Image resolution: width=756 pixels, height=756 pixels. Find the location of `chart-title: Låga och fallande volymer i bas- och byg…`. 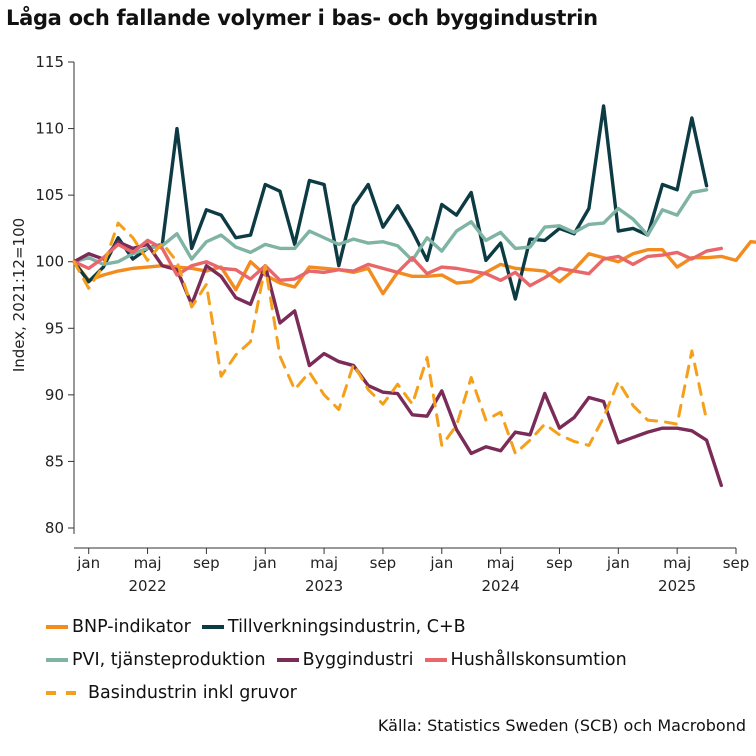

chart-title: Låga och fallande volymer i bas- och byg… is located at coordinates (302, 18).